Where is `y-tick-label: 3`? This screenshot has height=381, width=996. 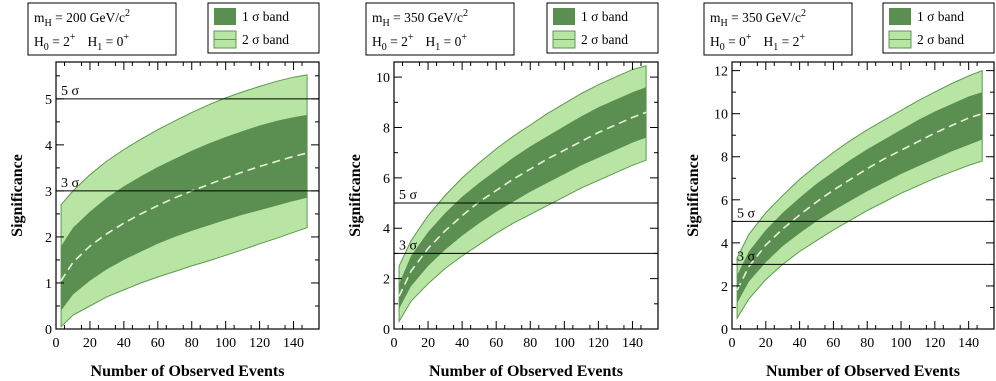
y-tick-label: 3 is located at coordinates (48, 192).